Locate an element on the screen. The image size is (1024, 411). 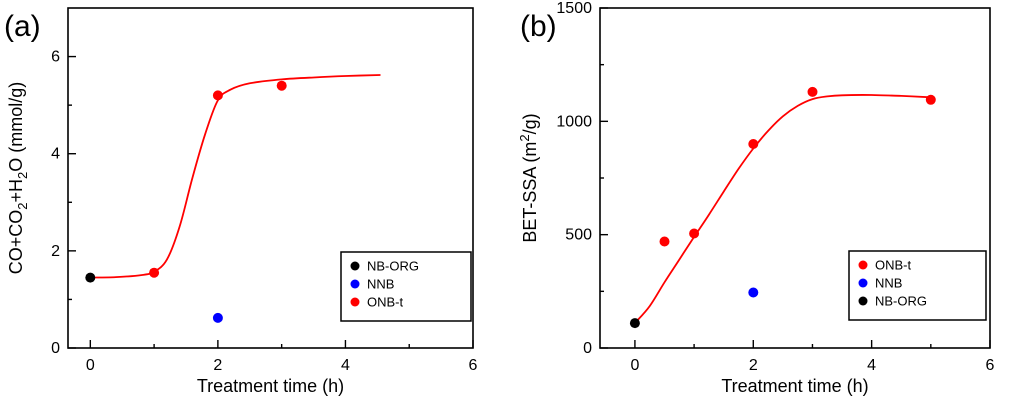
y-tick-label: 1000 is located at coordinates (574, 121).